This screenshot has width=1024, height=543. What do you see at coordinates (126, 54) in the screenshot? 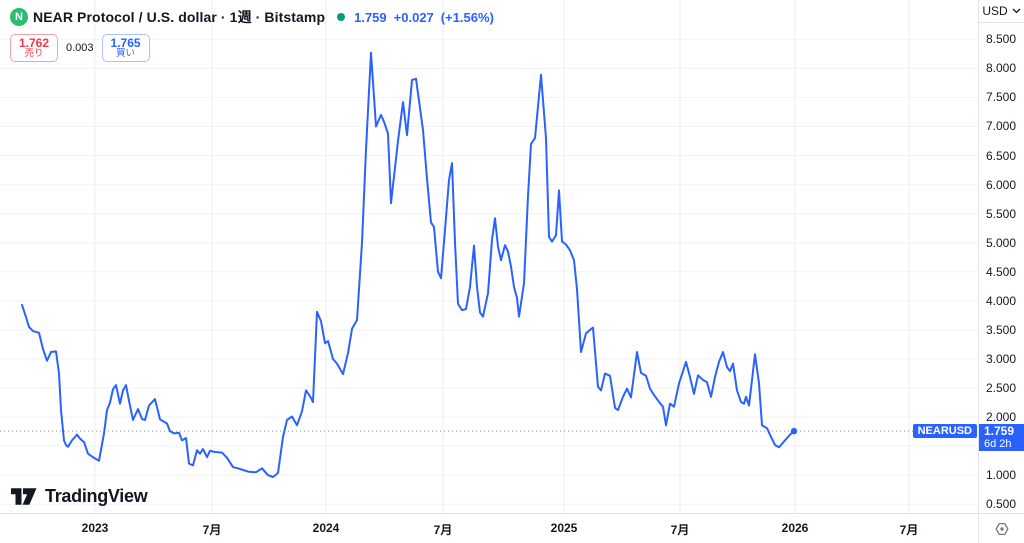
I see `buy-label: 買い` at bounding box center [126, 54].